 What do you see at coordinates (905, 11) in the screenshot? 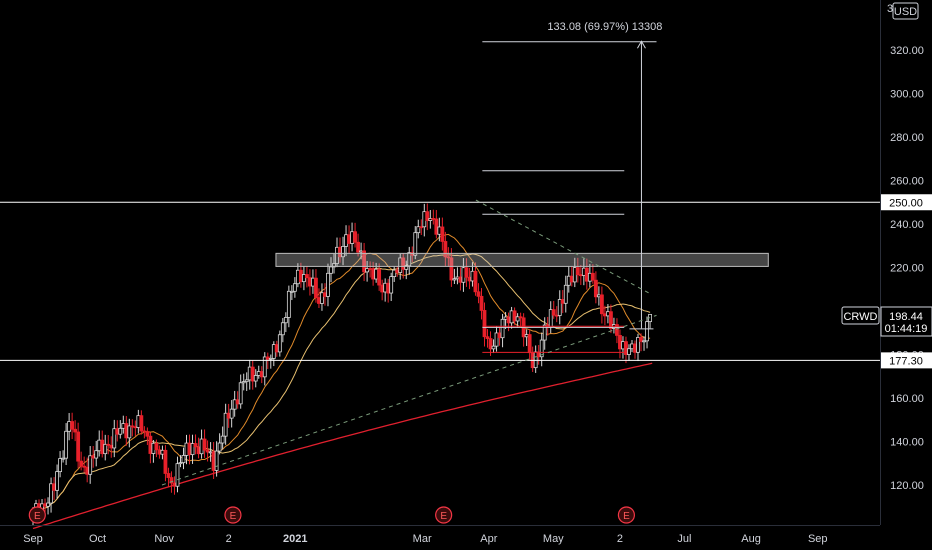
I see `currency-badge: USD` at bounding box center [905, 11].